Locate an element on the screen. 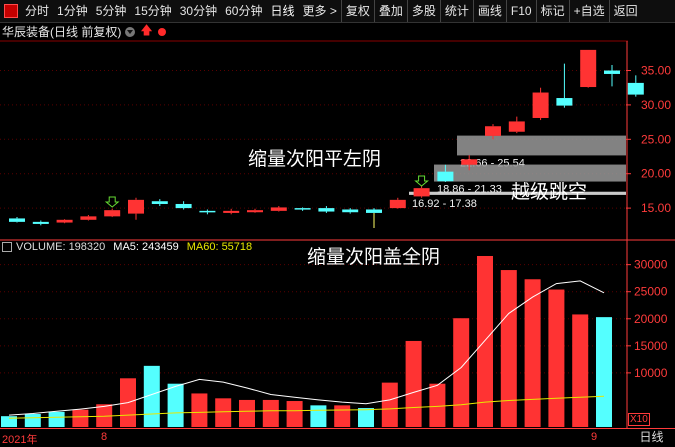 Image resolution: width=675 pixels, height=447 pixels. price-tick-label: 35.00 is located at coordinates (656, 71).